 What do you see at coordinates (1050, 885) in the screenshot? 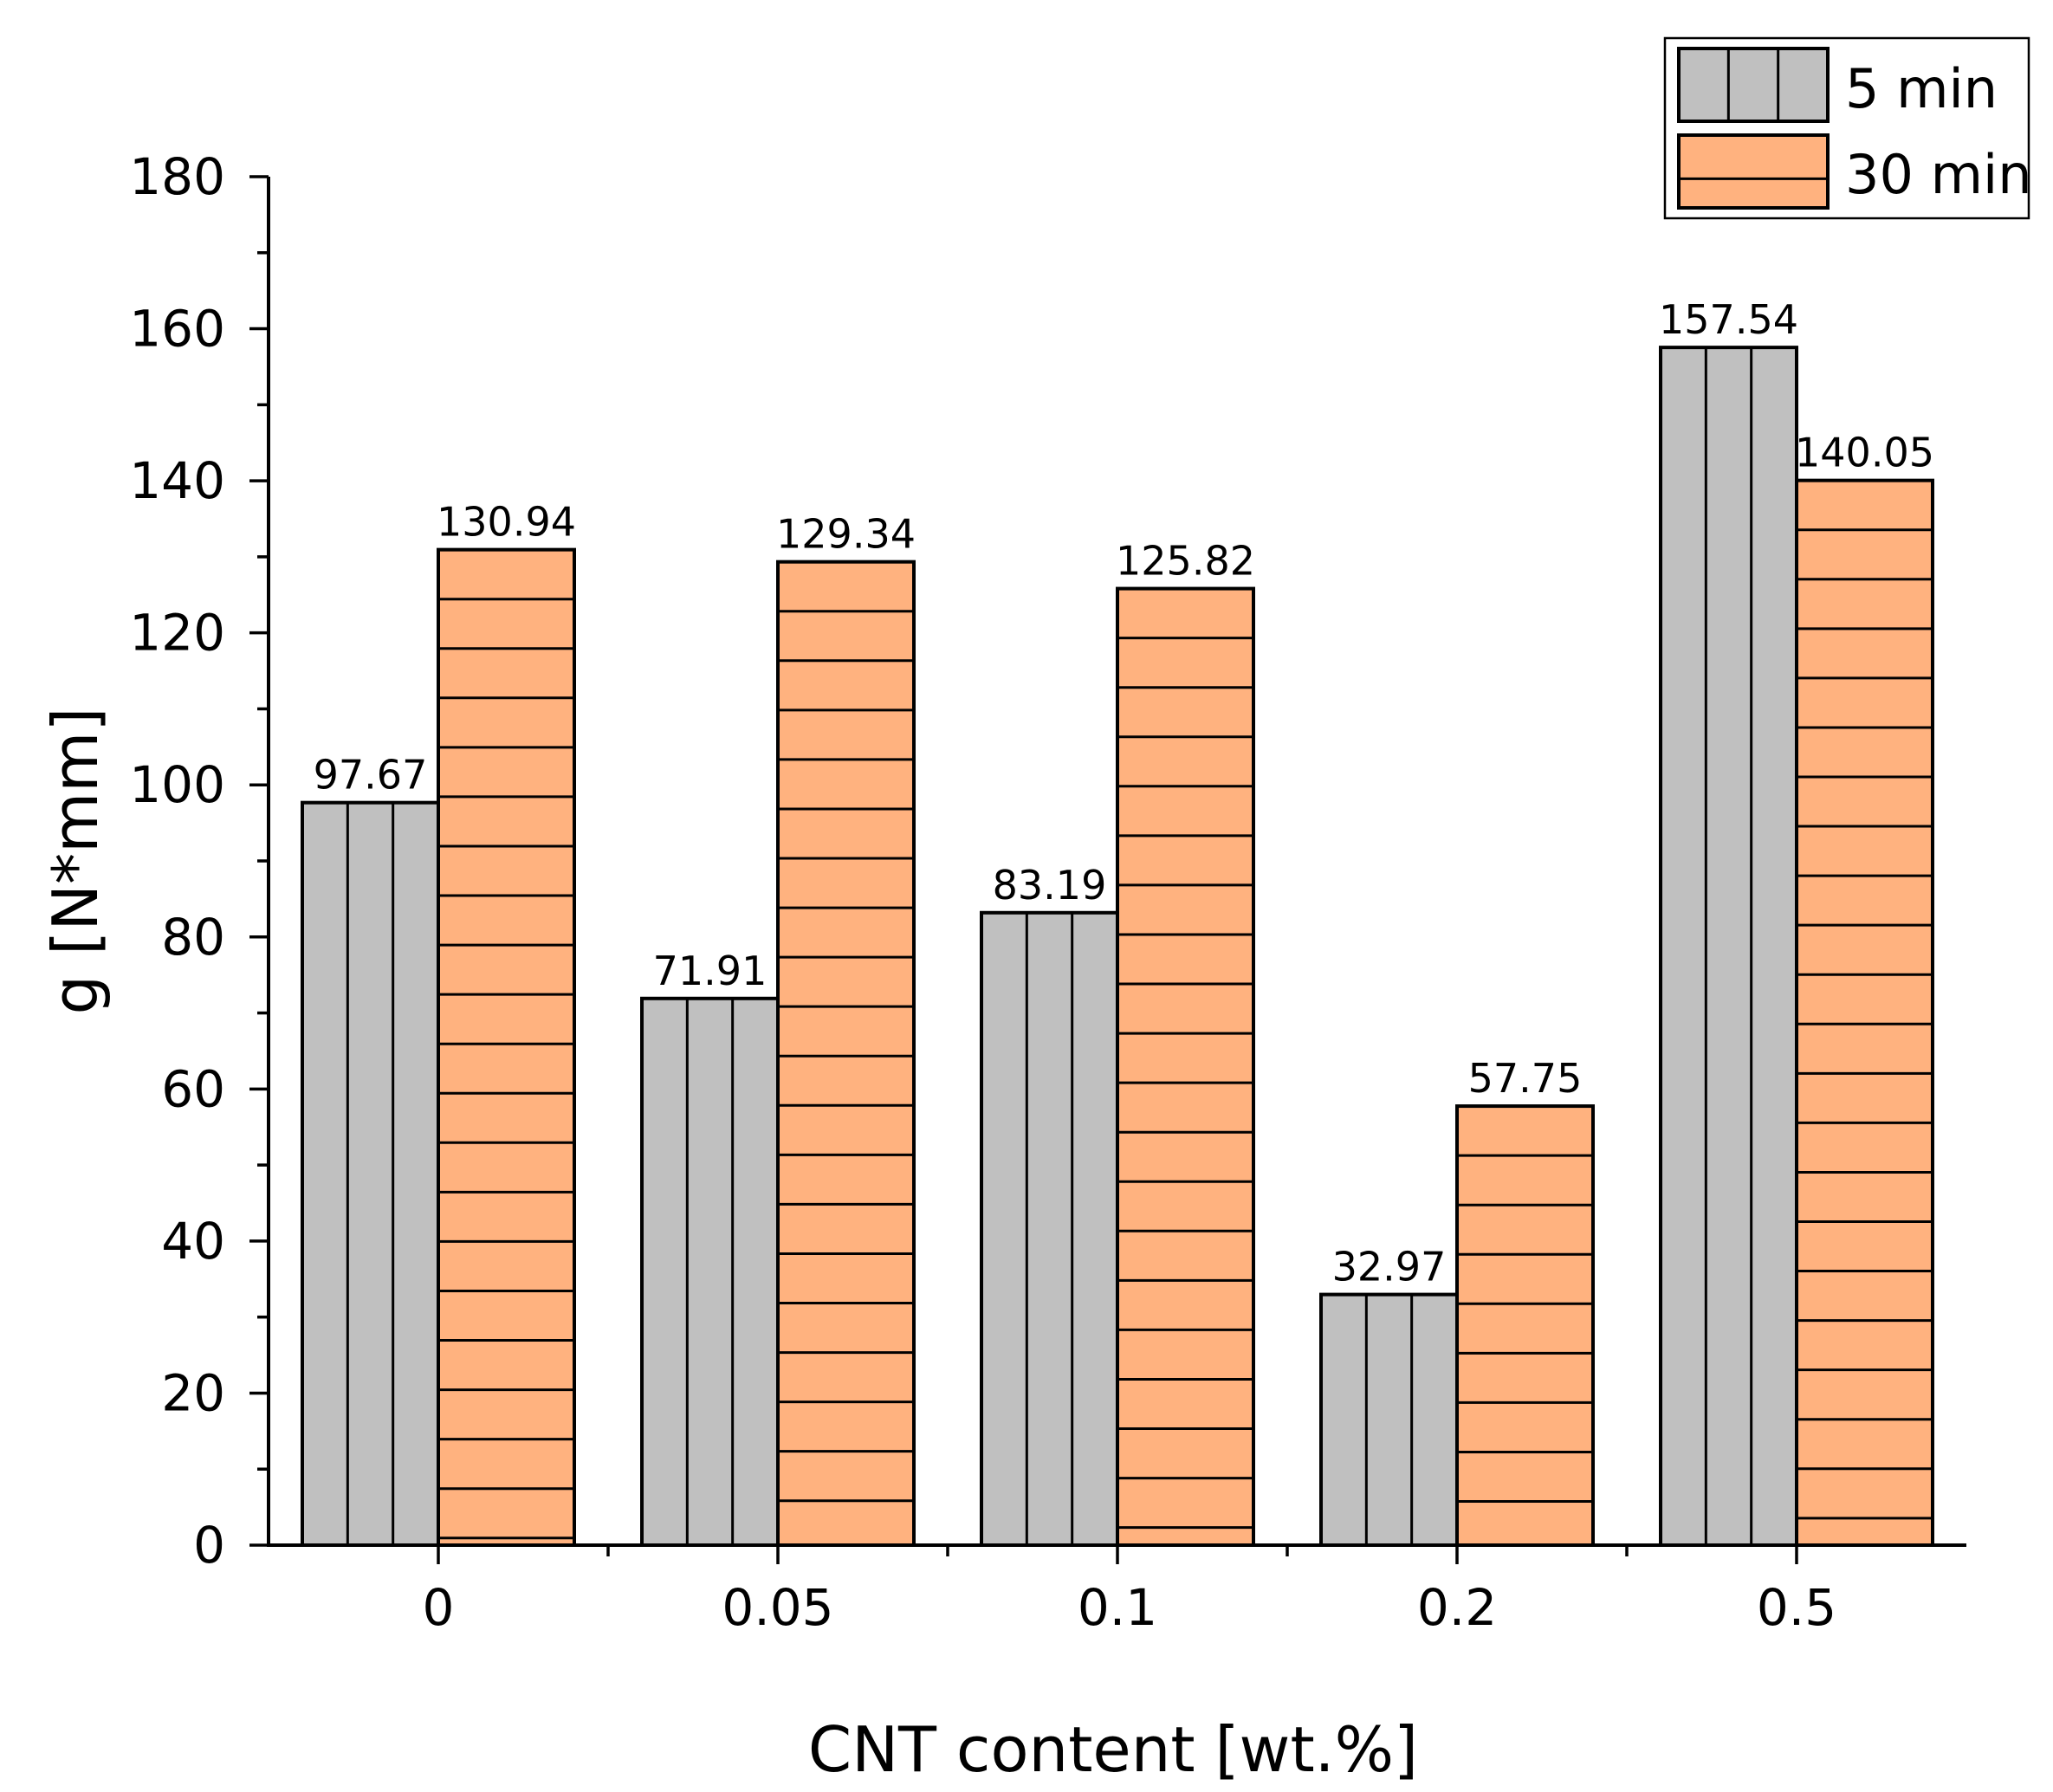
I see `data-label: 83.19` at bounding box center [1050, 885].